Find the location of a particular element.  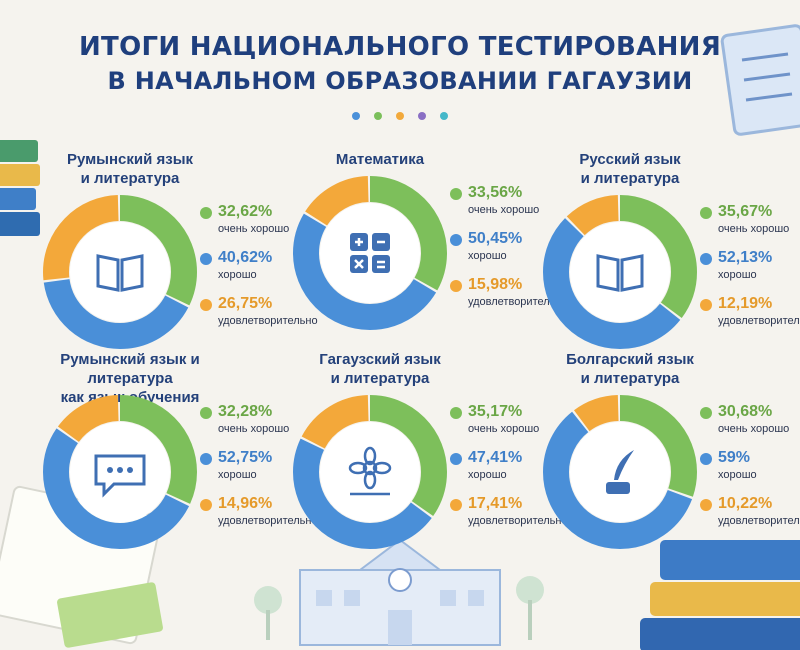

calculator-icon is located at coordinates (370, 253).